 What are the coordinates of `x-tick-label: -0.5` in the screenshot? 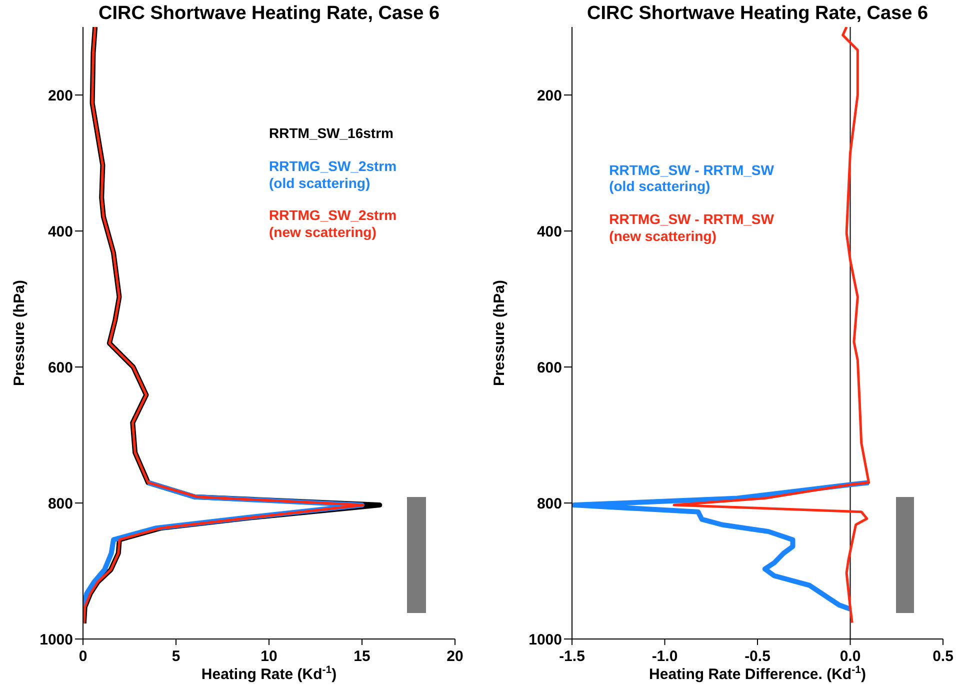 It's located at (757, 656).